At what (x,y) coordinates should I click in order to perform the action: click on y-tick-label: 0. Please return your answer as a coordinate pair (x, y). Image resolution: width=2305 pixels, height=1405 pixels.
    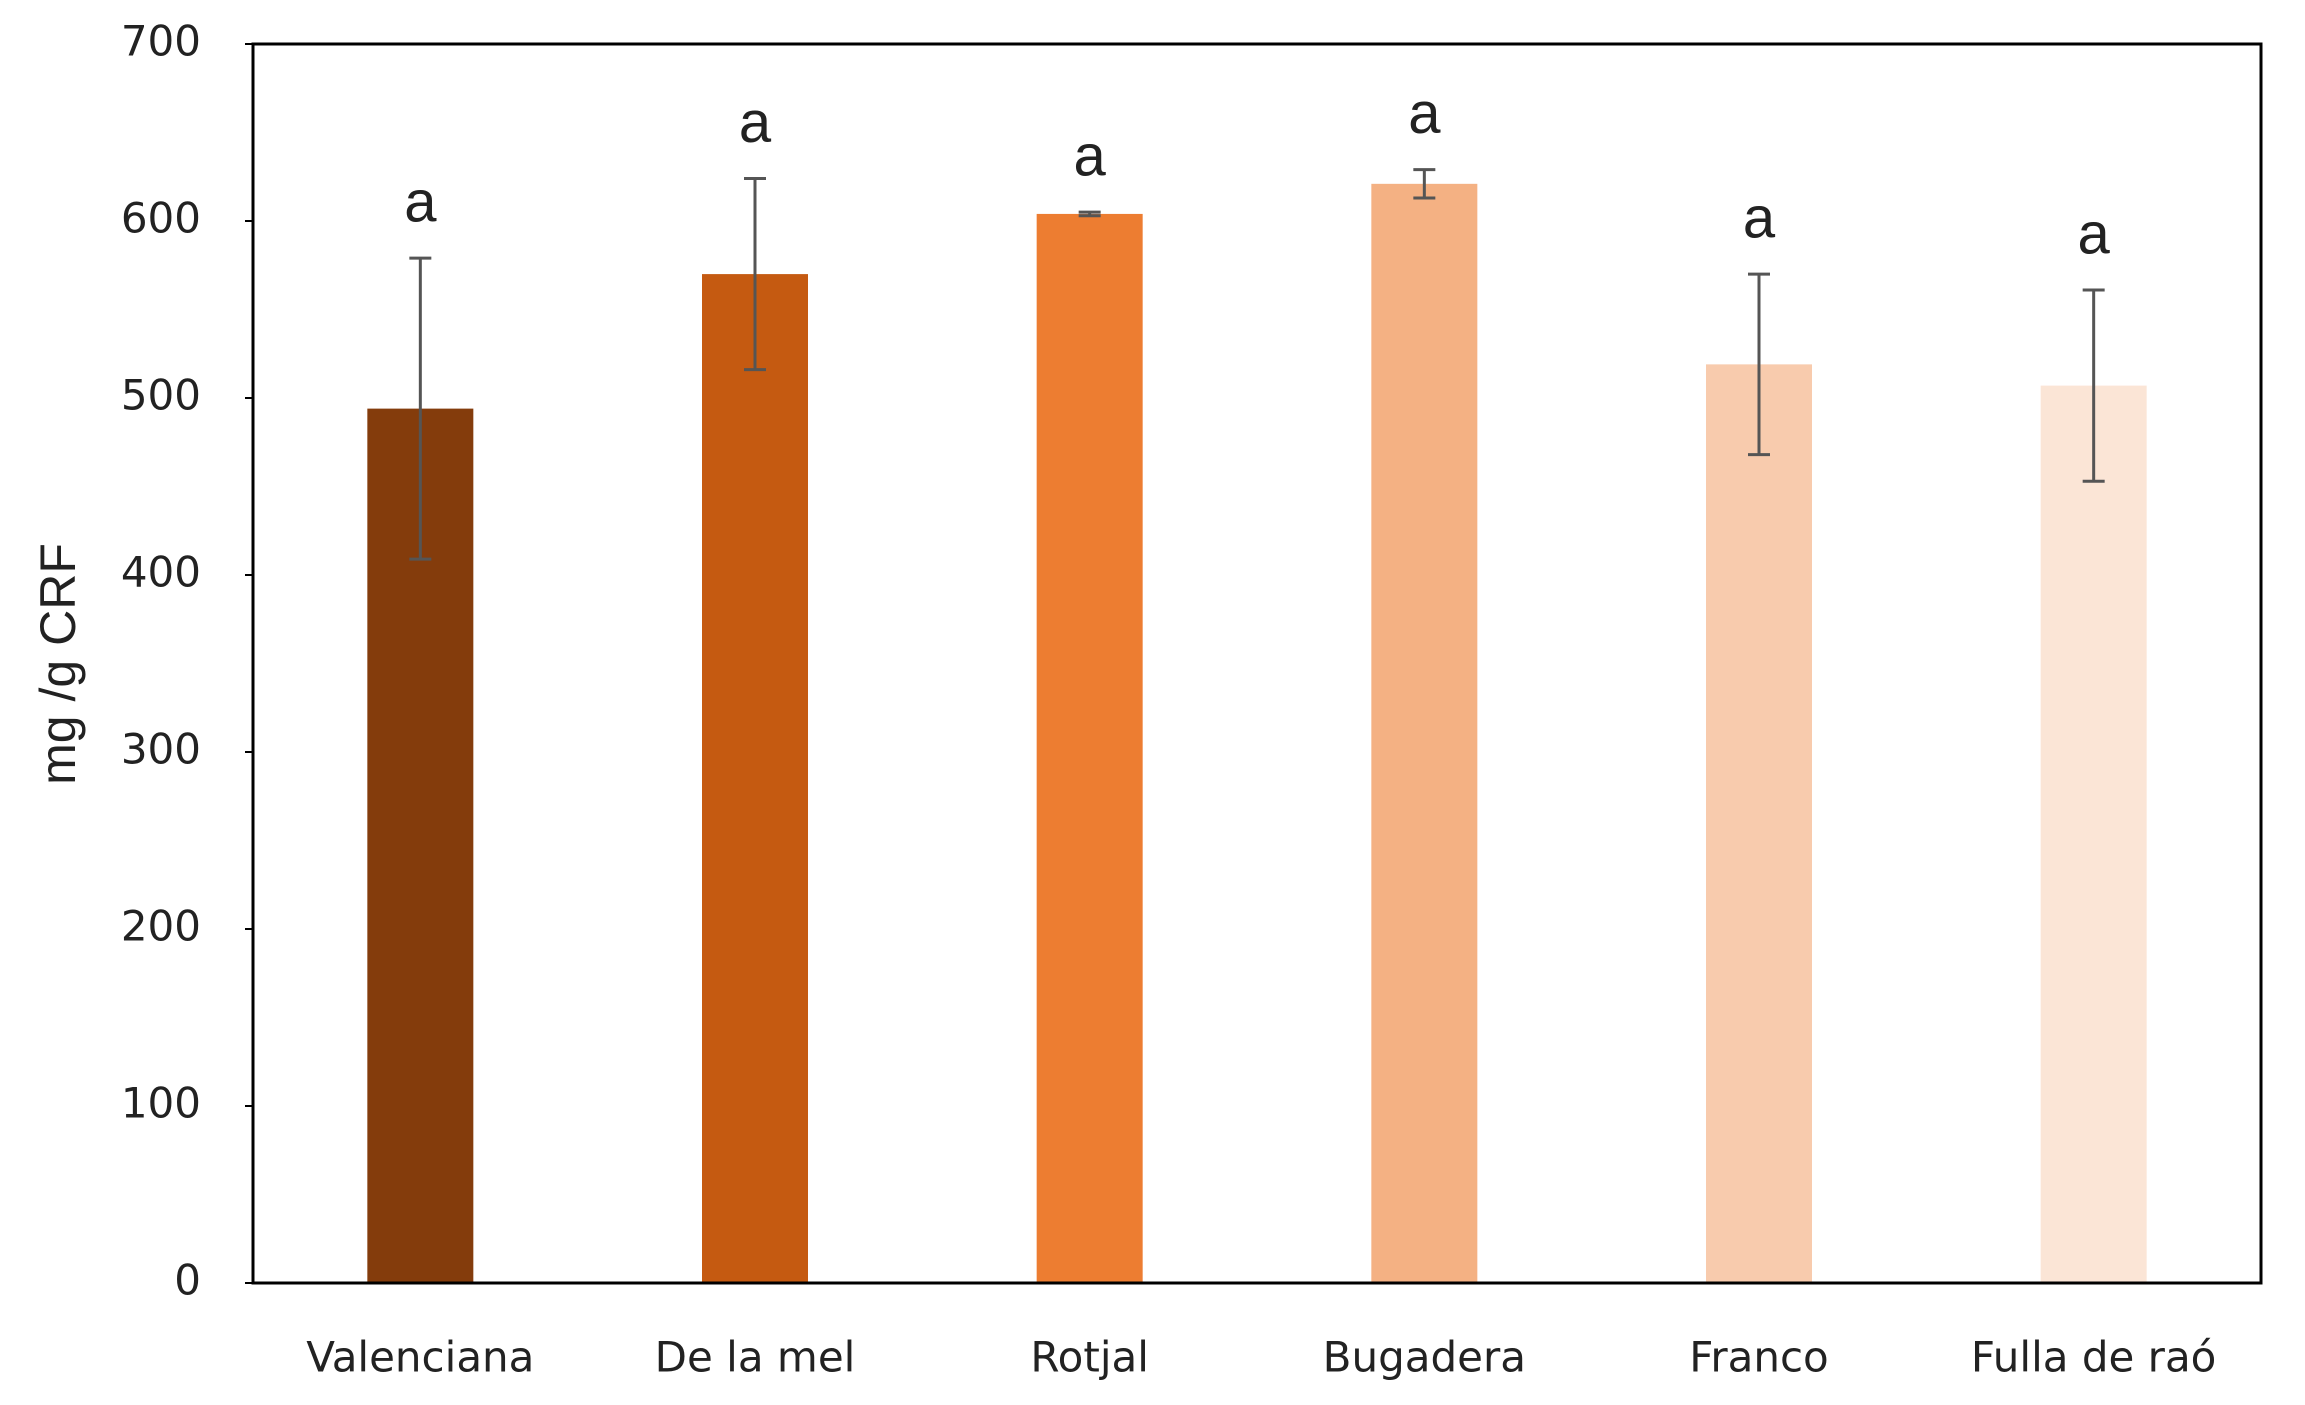
    Looking at the image, I should click on (187, 1280).